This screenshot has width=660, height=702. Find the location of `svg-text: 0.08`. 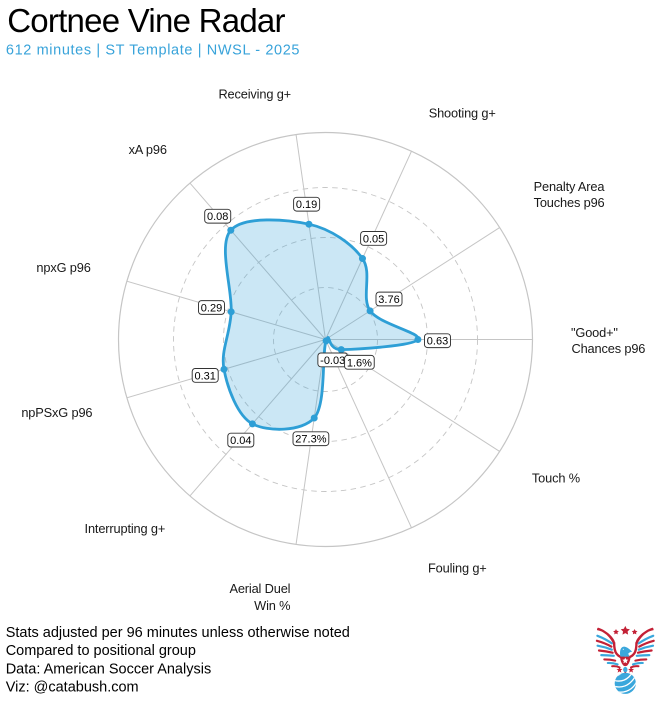

svg-text: 0.08 is located at coordinates (217, 217).